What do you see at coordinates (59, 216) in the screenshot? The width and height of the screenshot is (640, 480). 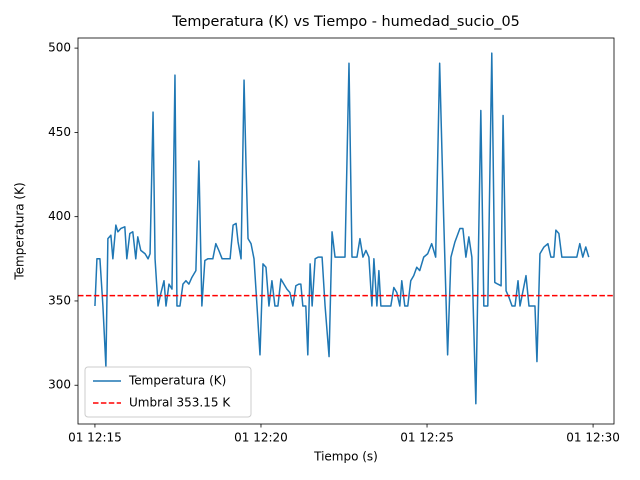 I see `y-tick-label: 400` at bounding box center [59, 216].